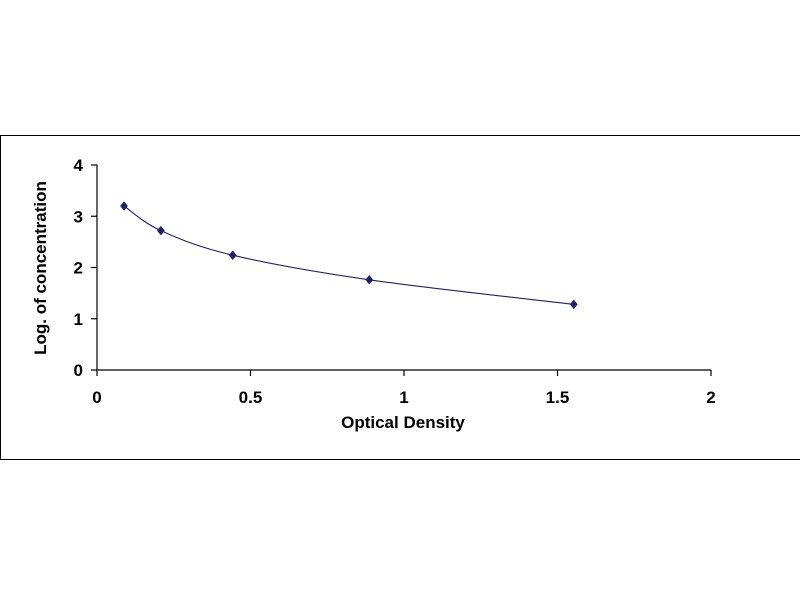 Image resolution: width=800 pixels, height=600 pixels. Describe the element at coordinates (710, 397) in the screenshot. I see `x-tick-label: 2` at that location.